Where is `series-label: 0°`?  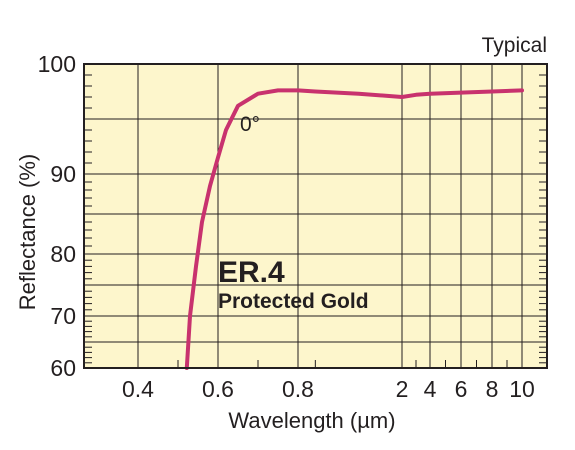
series-label: 0° is located at coordinates (250, 124).